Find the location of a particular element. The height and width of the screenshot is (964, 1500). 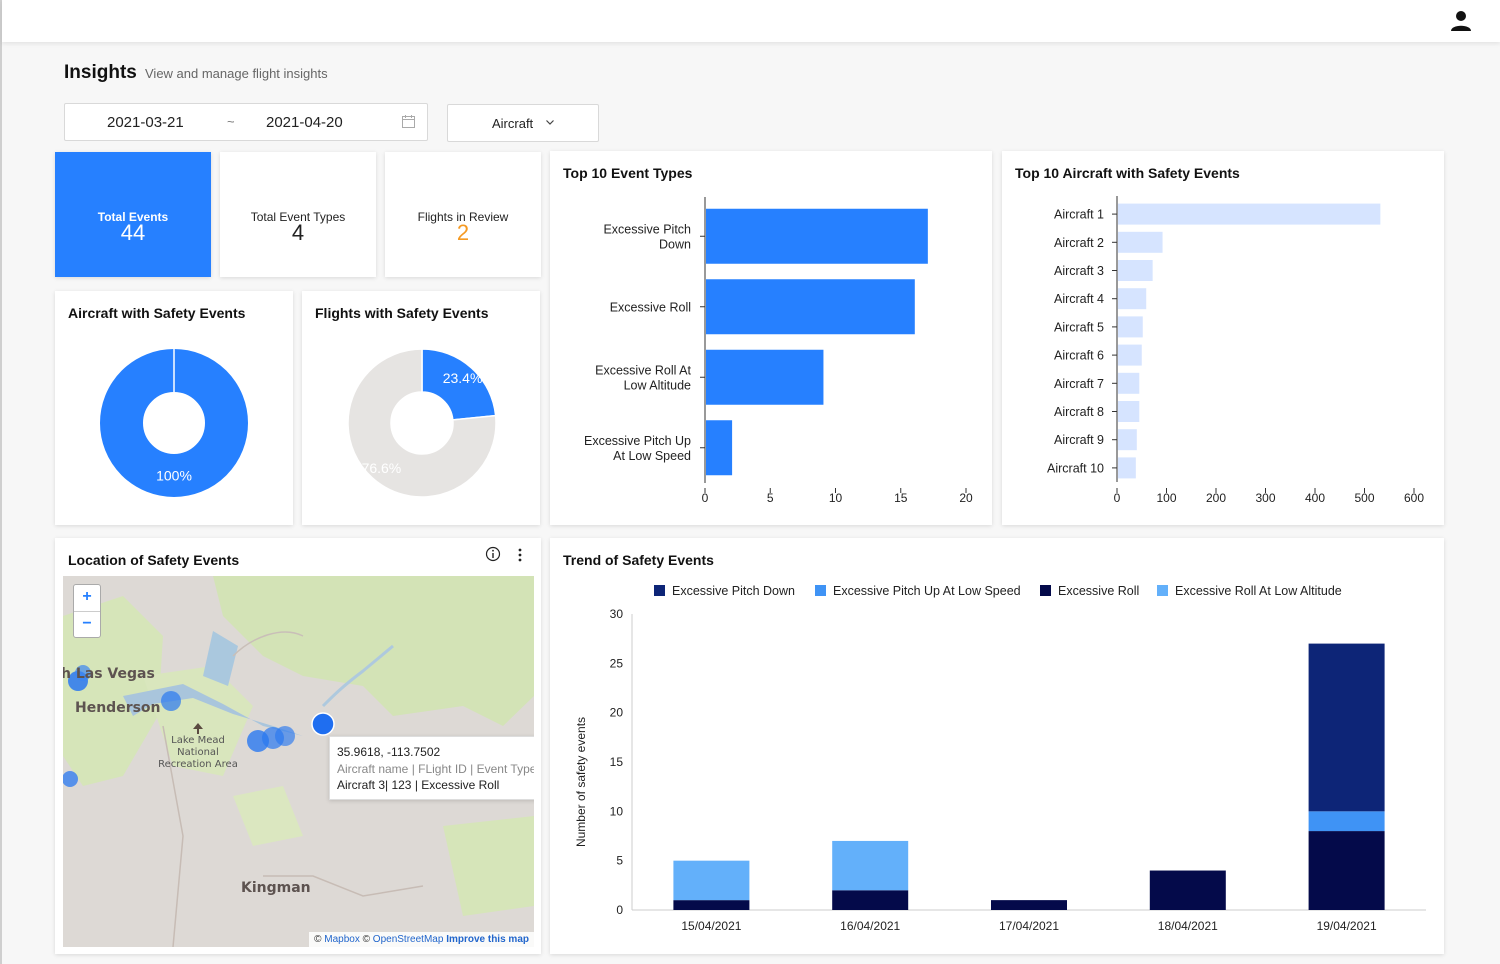

category-label: Aircraft 4 is located at coordinates (1079, 299).